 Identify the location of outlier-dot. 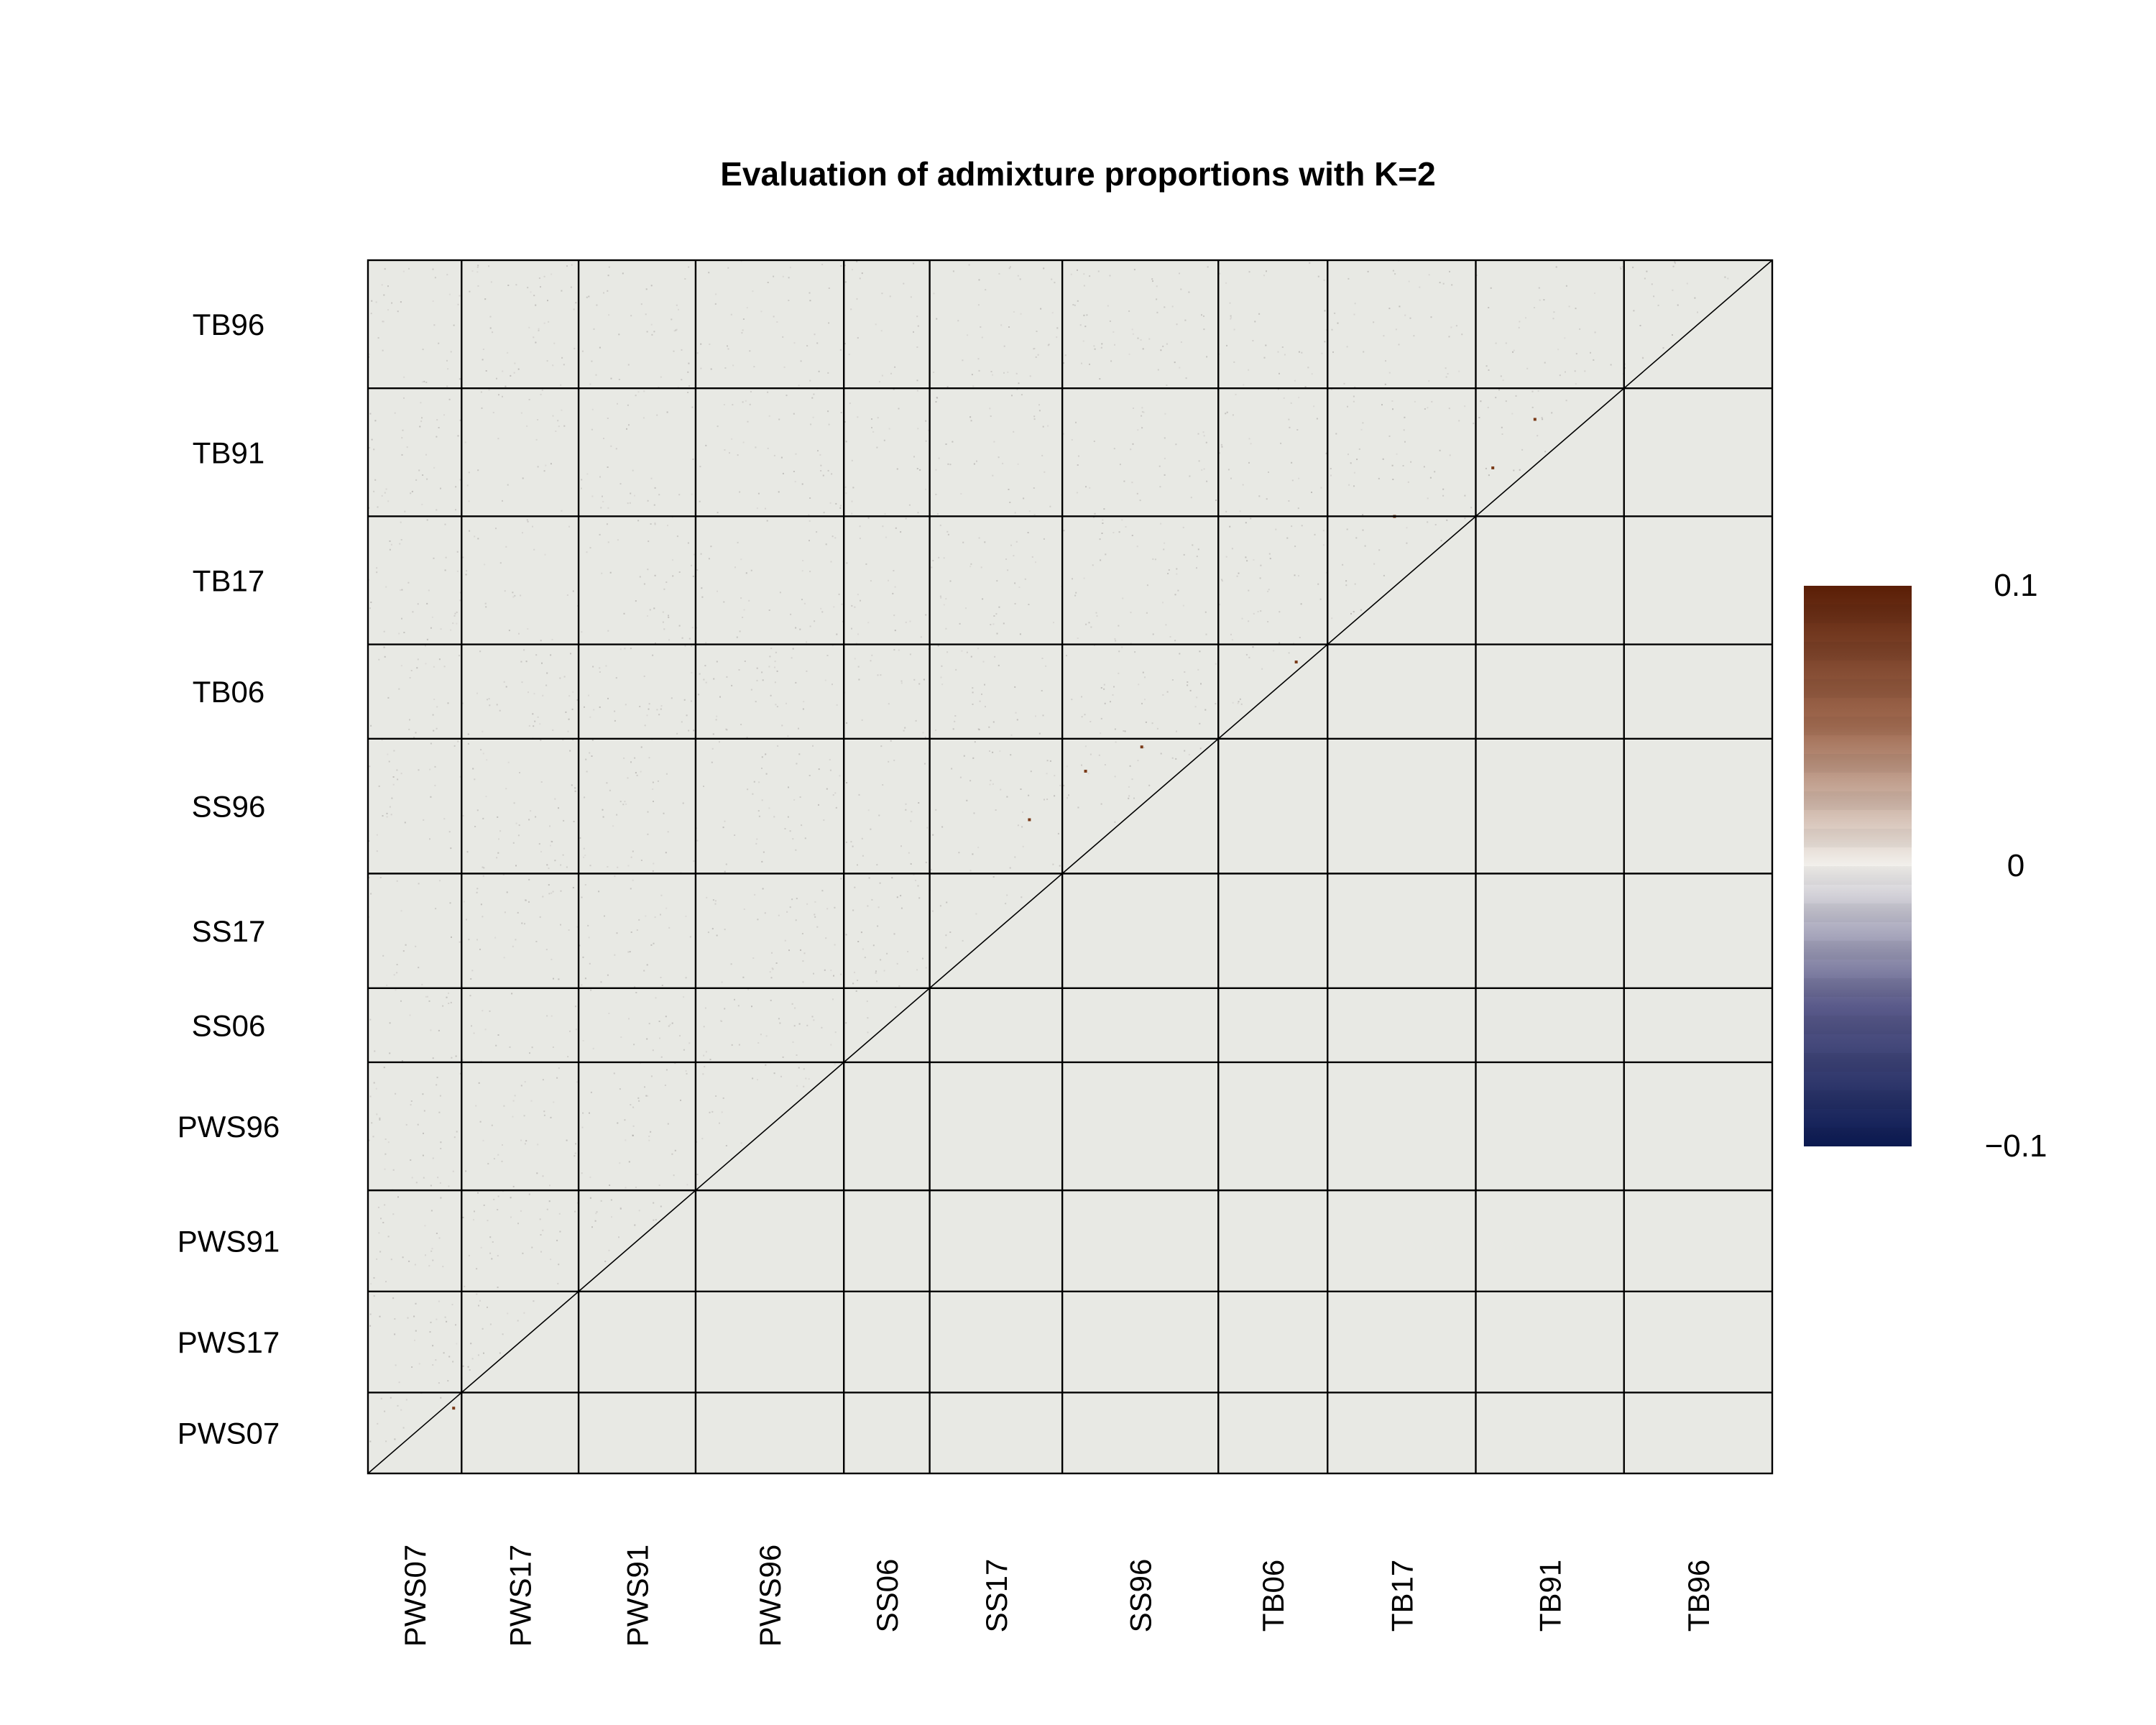
(1141, 747).